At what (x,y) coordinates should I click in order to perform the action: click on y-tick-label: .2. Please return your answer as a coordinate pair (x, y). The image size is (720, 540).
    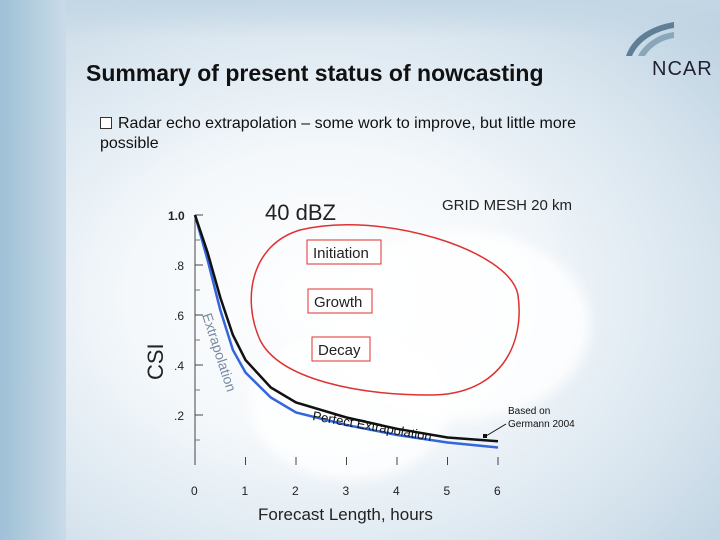
    Looking at the image, I should click on (179, 416).